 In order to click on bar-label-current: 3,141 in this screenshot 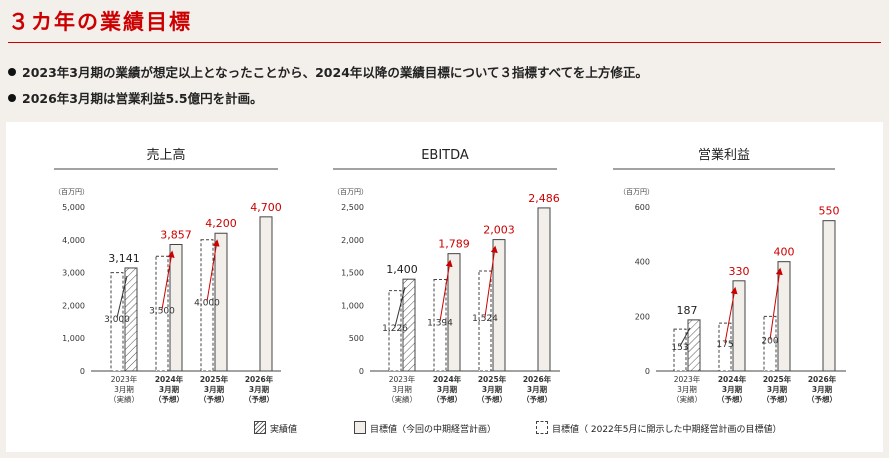, I will do `click(124, 258)`.